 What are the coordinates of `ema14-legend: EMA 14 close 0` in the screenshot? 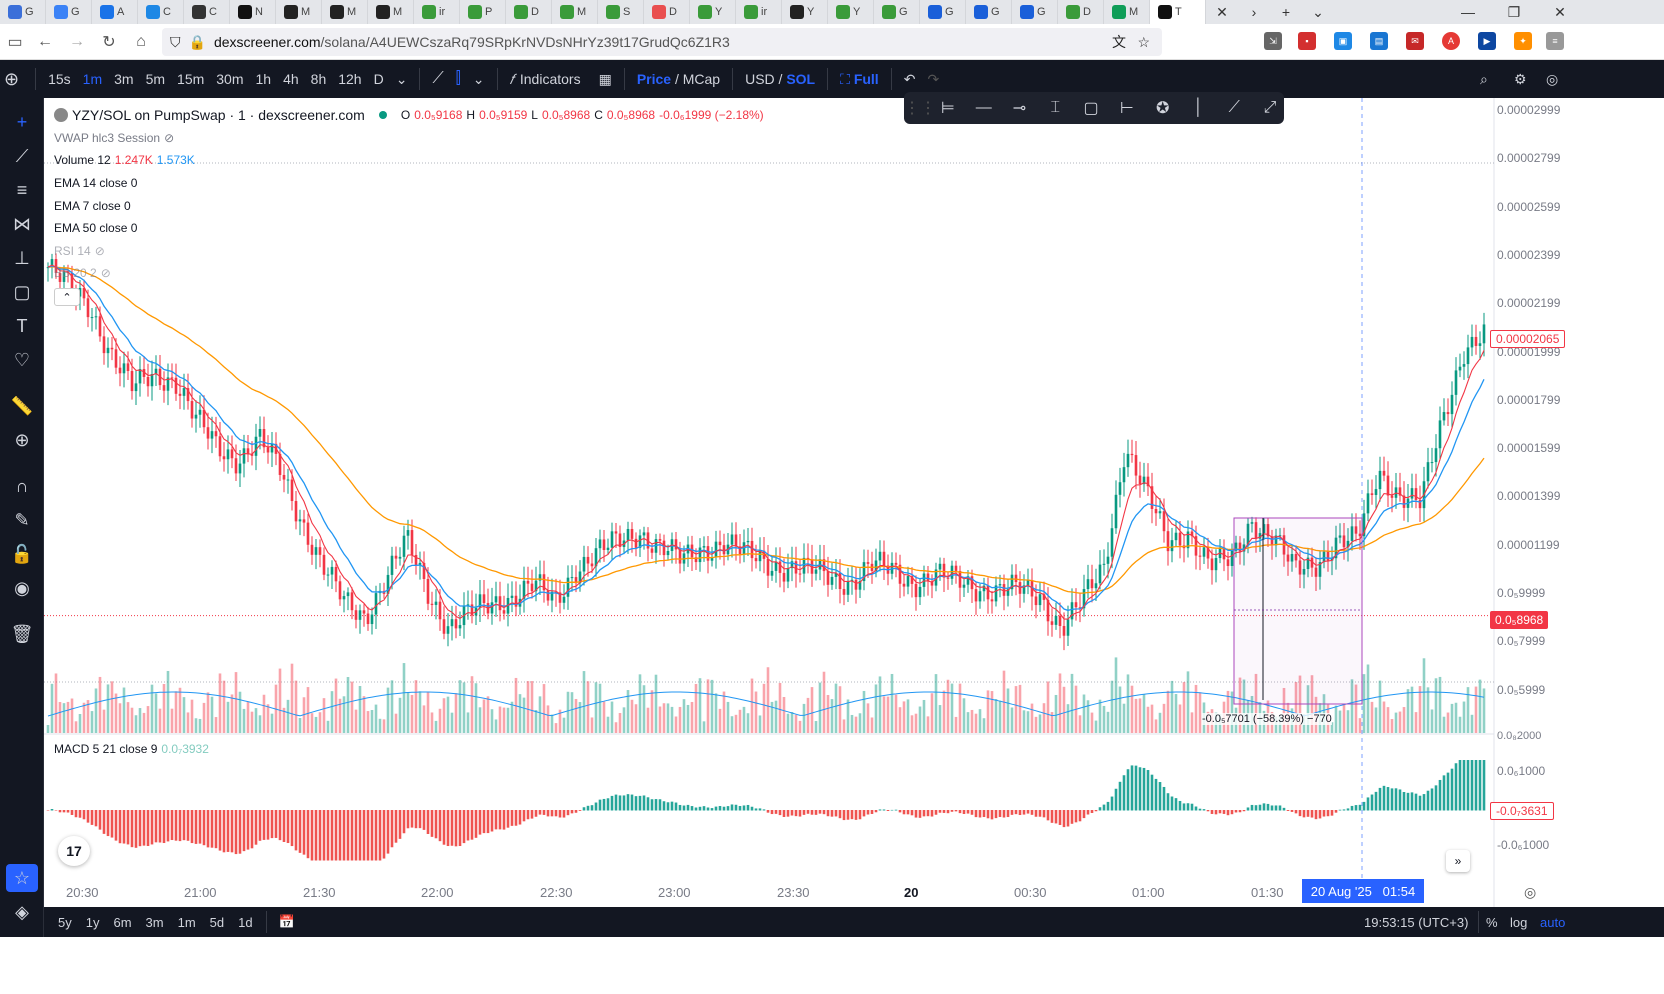 It's located at (96, 183).